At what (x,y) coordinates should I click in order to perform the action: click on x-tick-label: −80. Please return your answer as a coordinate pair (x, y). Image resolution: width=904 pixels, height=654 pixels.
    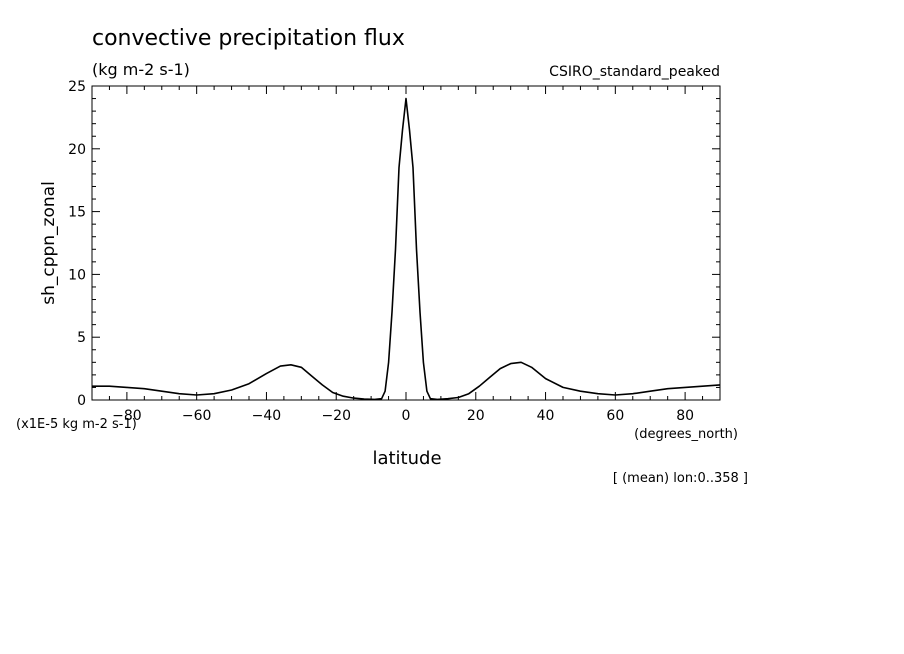
    Looking at the image, I should click on (127, 416).